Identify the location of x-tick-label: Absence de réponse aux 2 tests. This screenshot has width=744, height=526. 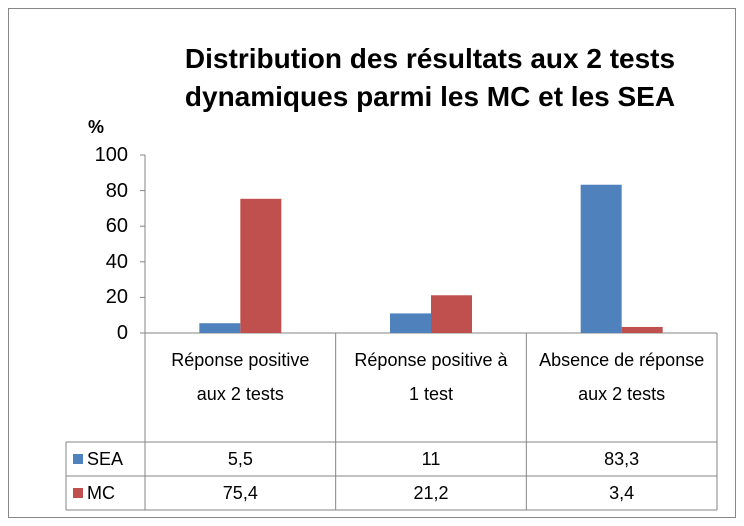
(622, 377).